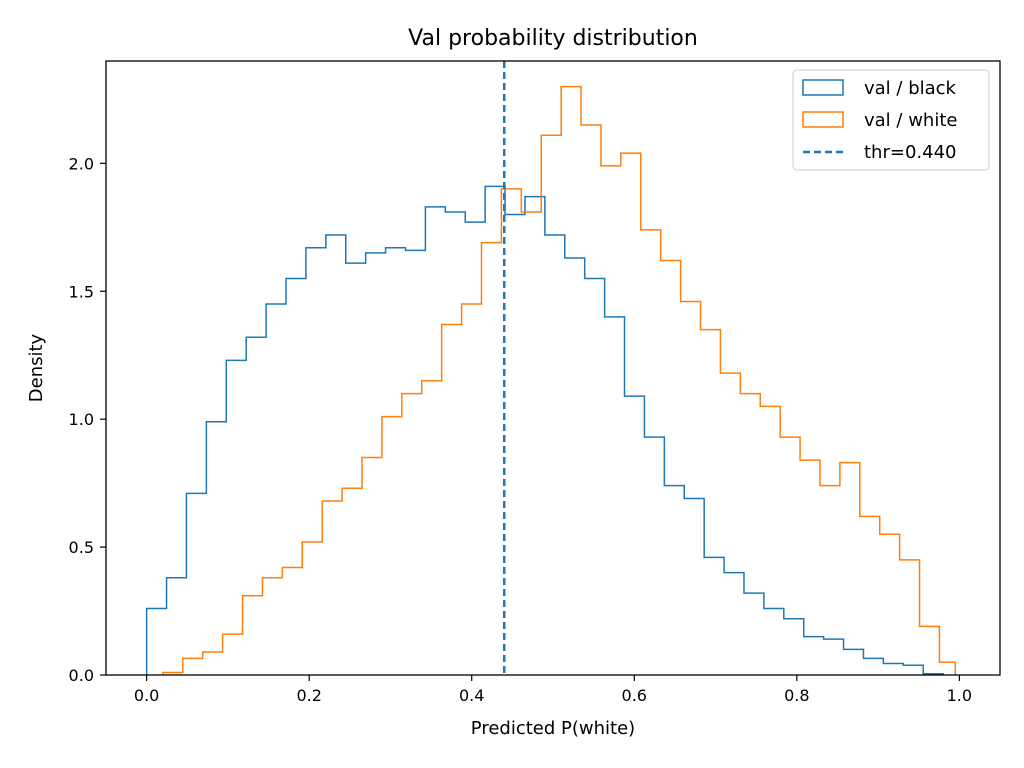 This screenshot has width=1024, height=768. I want to click on legend: val / black val / white thr=0.440, so click(891, 120).